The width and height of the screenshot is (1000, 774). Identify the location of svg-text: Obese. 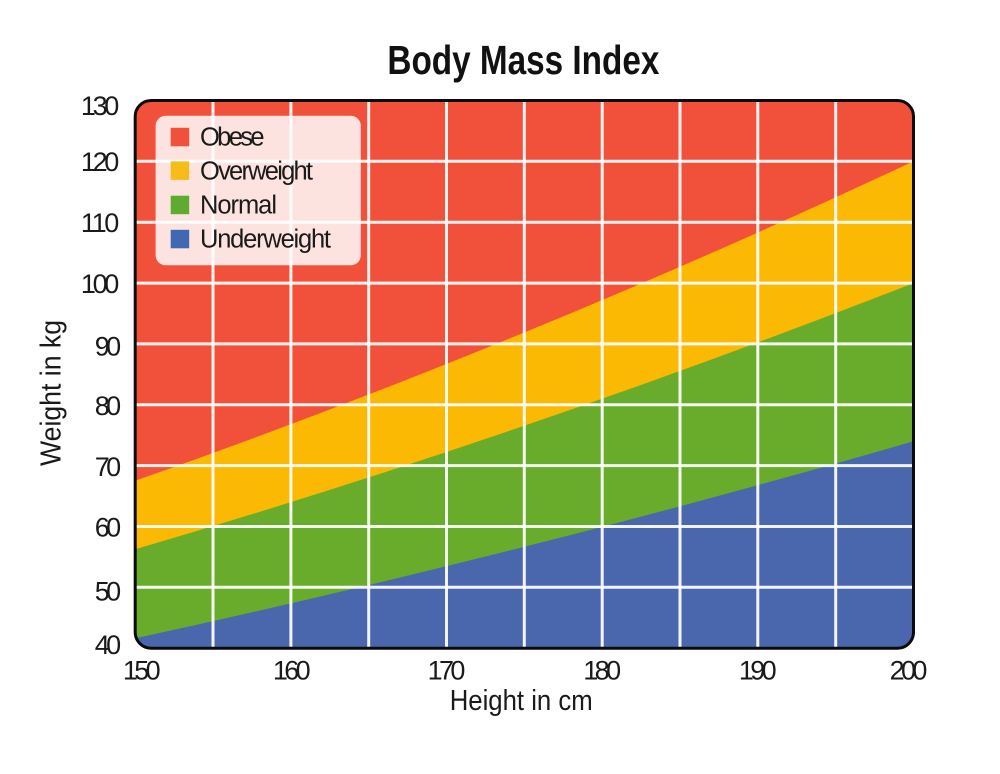
(232, 138).